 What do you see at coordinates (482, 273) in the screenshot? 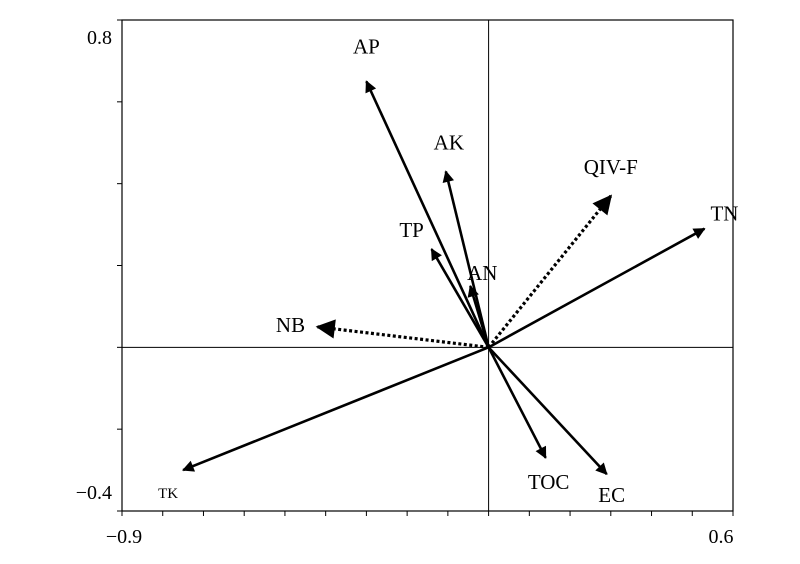
I see `arrow-label-an: AN` at bounding box center [482, 273].